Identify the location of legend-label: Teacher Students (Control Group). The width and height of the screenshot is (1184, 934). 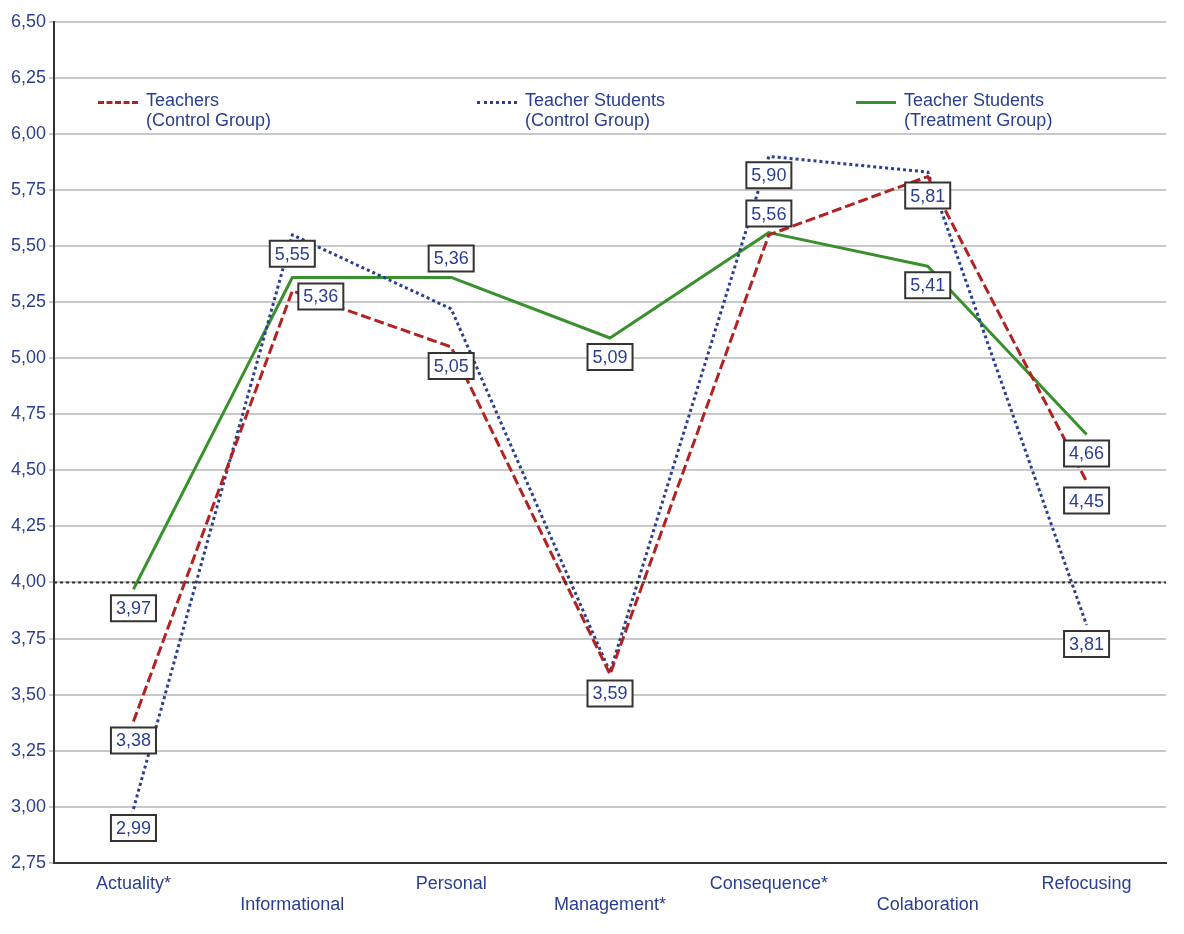
(595, 110).